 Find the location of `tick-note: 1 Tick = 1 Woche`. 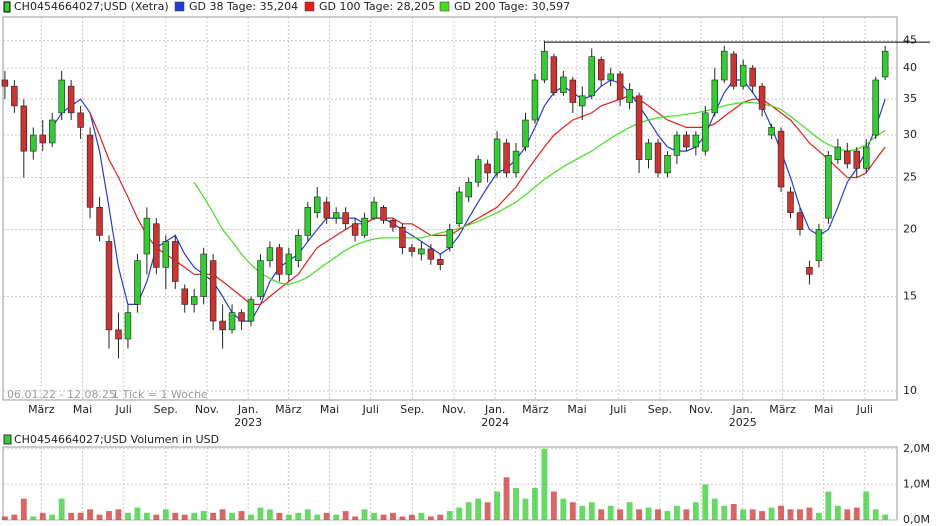

tick-note: 1 Tick = 1 Woche is located at coordinates (160, 394).